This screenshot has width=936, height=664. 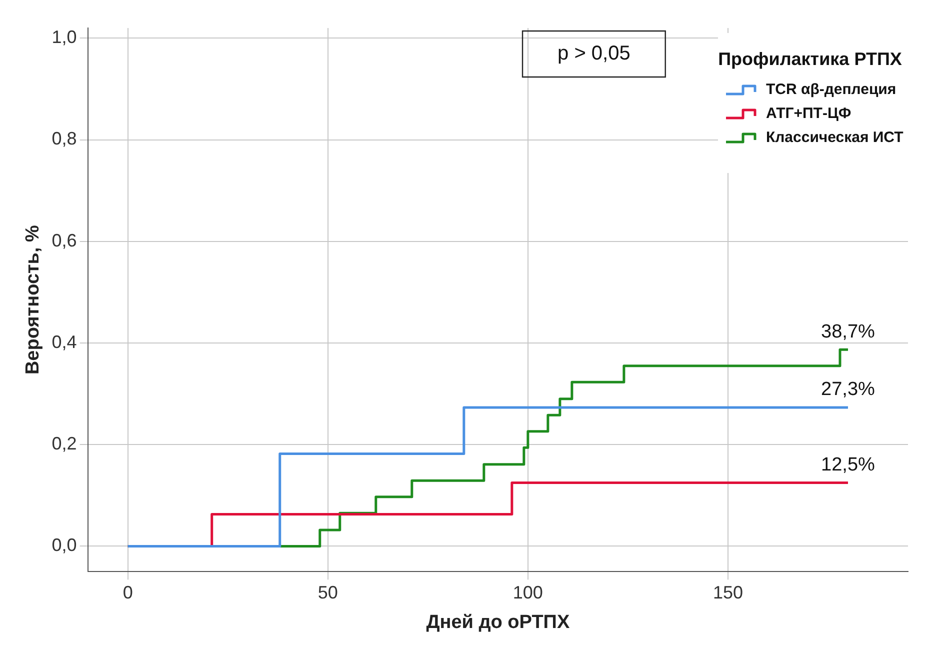 I want to click on annotation: p > 0,05, so click(x=594, y=53).